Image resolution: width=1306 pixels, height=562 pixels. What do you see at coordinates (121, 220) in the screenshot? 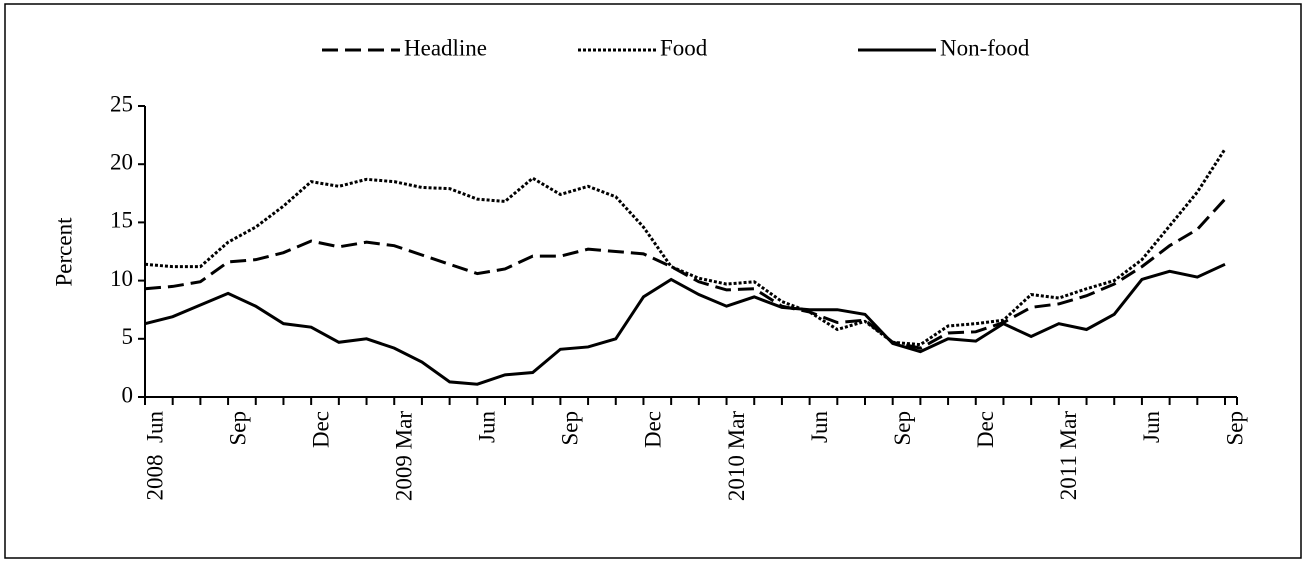
I see `y-tick-label: 15` at bounding box center [121, 220].